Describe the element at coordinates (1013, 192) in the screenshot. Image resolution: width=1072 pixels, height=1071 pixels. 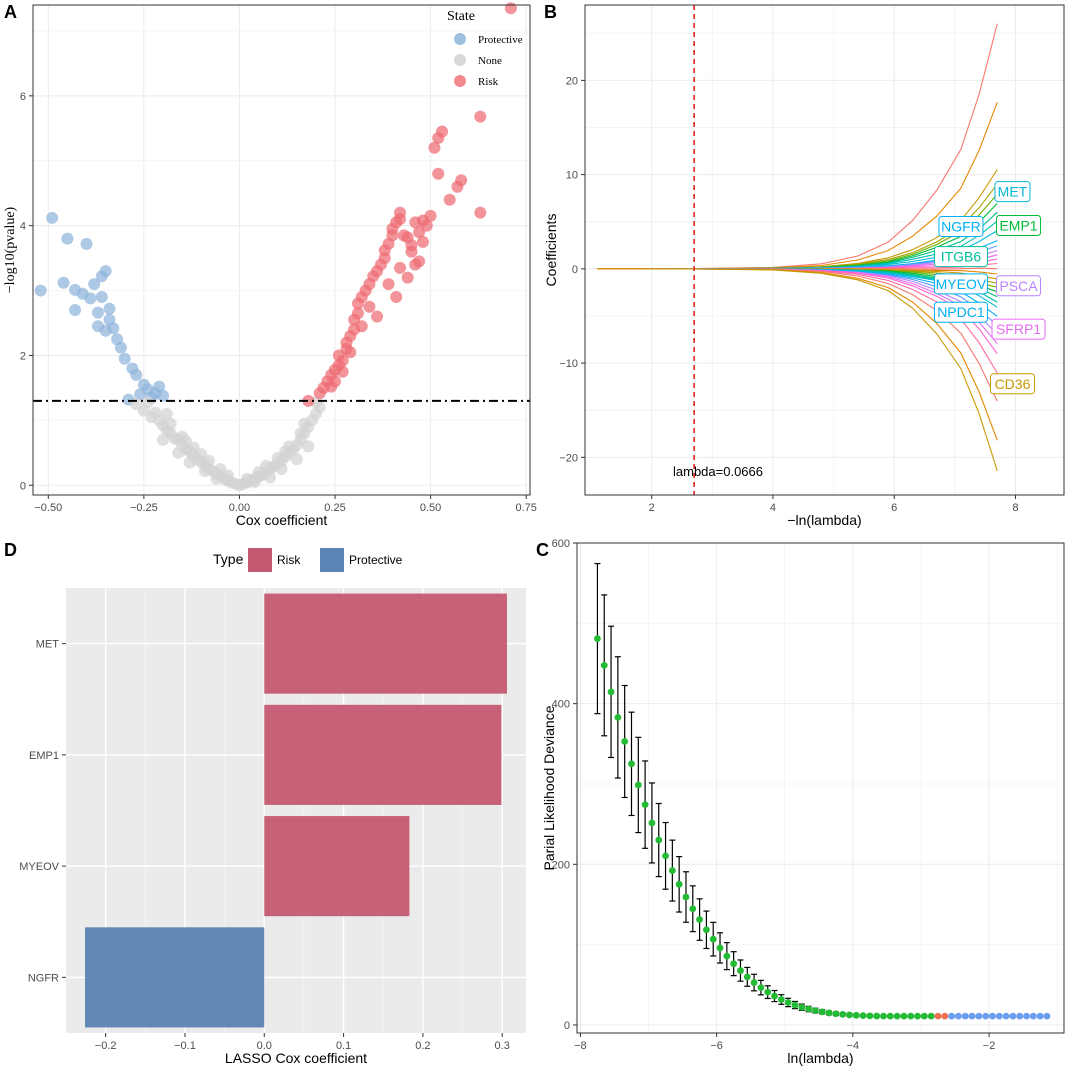
I see `gene-label: MET` at that location.